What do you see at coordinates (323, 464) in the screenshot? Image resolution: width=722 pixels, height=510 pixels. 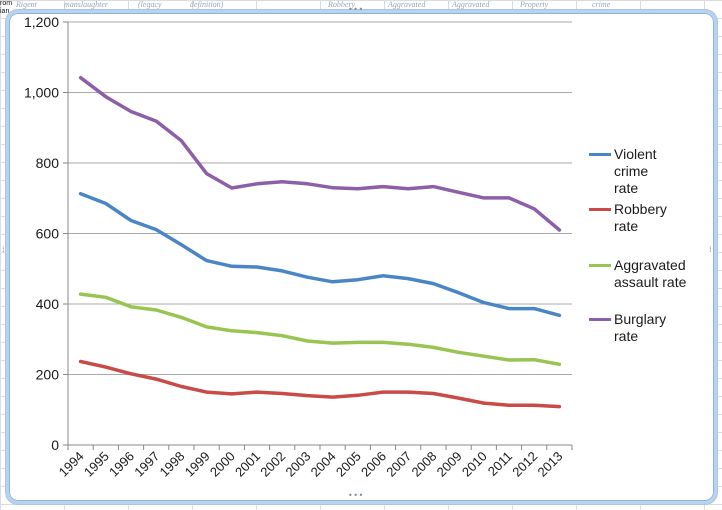 I see `x-tick-label: 2004` at bounding box center [323, 464].